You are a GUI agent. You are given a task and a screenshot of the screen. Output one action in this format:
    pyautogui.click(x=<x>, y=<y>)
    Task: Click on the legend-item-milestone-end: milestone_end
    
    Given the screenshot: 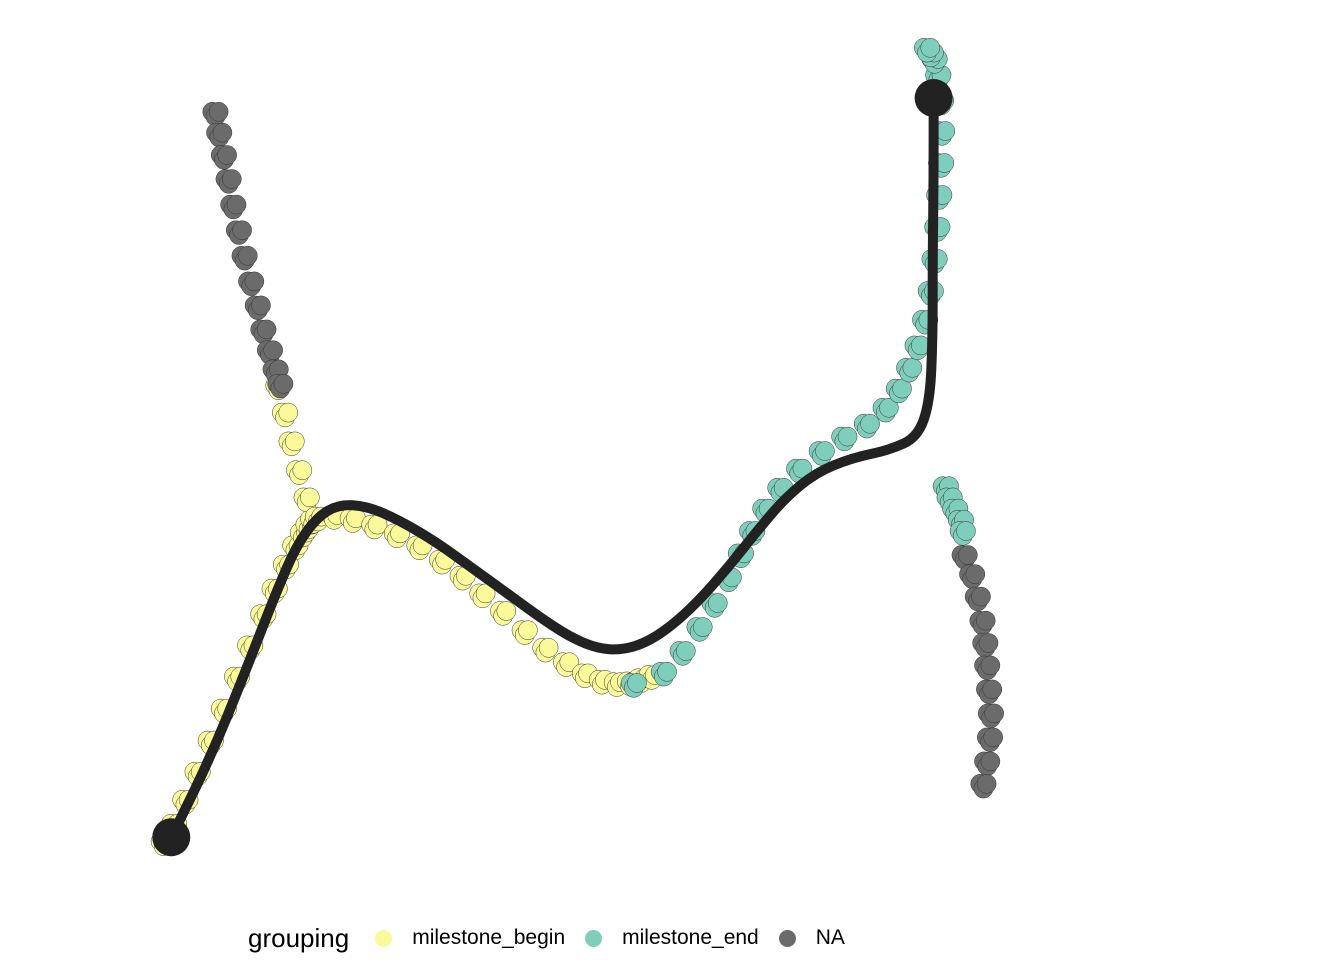 What is the action you would take?
    pyautogui.click(x=672, y=938)
    